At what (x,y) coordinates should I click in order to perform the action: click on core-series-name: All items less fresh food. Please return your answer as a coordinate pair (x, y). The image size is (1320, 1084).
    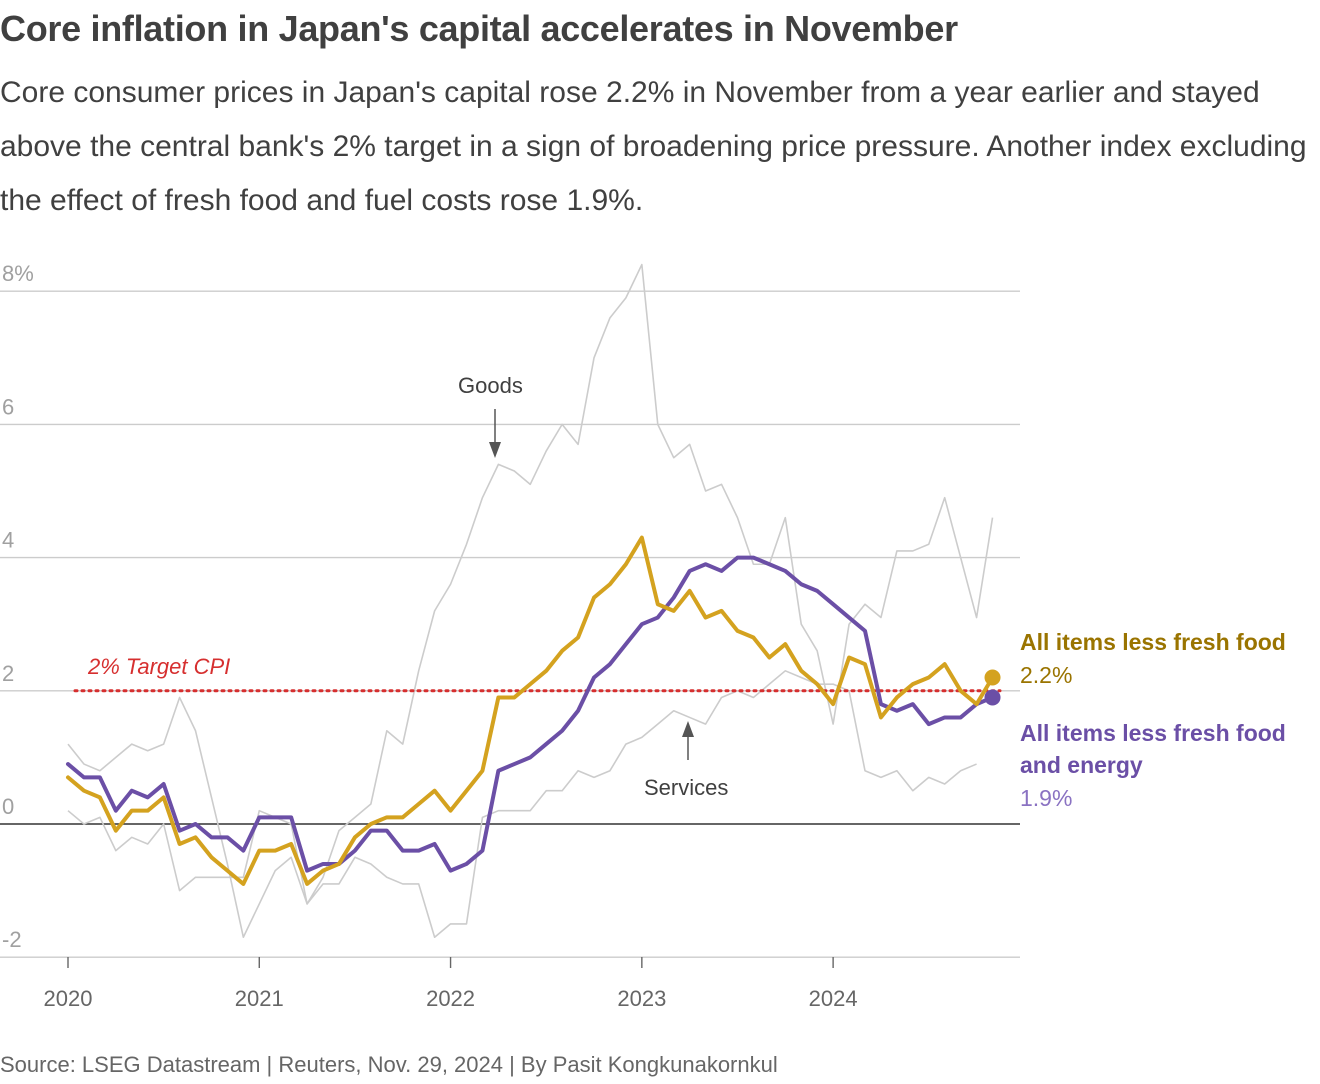
    Looking at the image, I should click on (1153, 642).